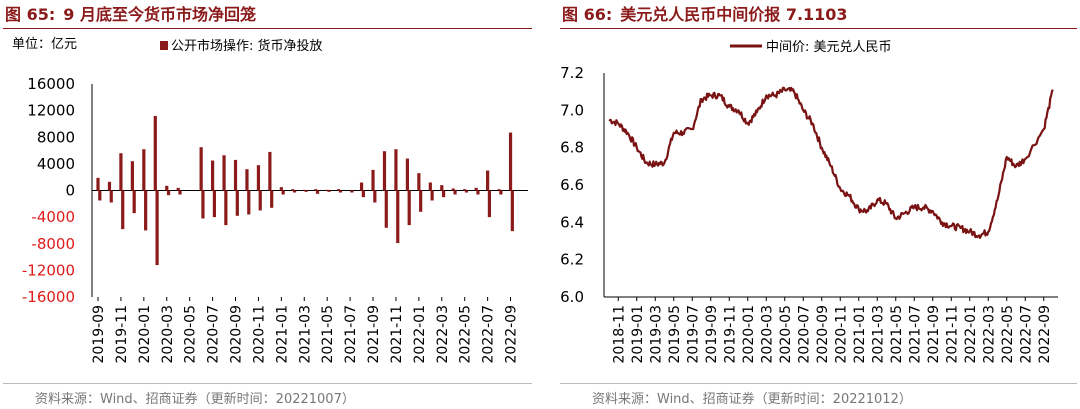 The image size is (1080, 409). I want to click on x-tick-label: 2019-03, so click(656, 334).